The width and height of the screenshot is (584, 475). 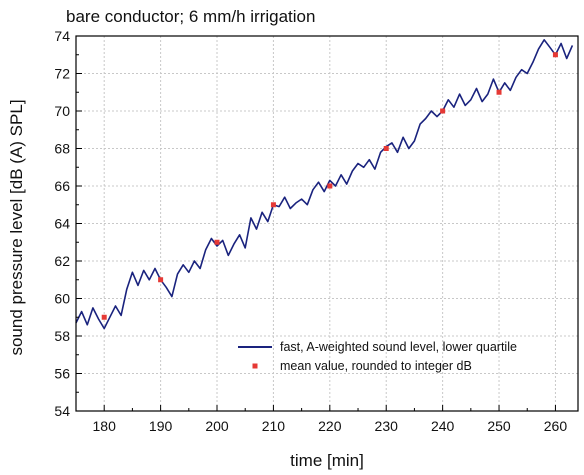 What do you see at coordinates (330, 426) in the screenshot?
I see `x-tick-label: 220` at bounding box center [330, 426].